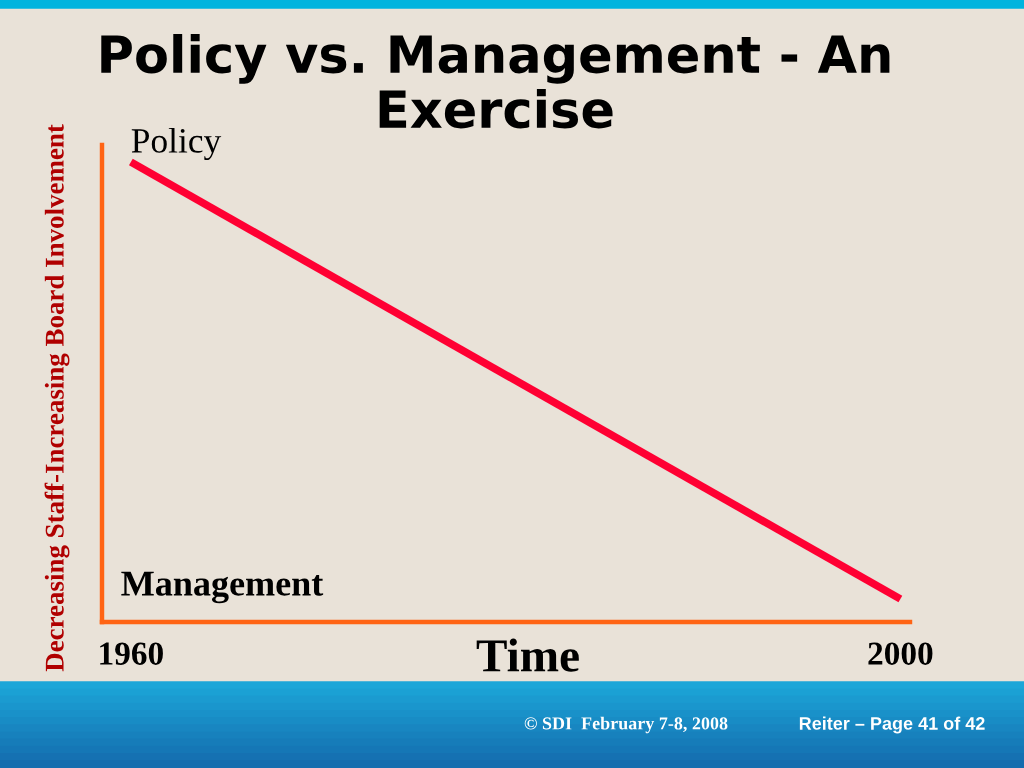 This screenshot has width=1024, height=768. What do you see at coordinates (131, 653) in the screenshot?
I see `x-tick-label: 1960` at bounding box center [131, 653].